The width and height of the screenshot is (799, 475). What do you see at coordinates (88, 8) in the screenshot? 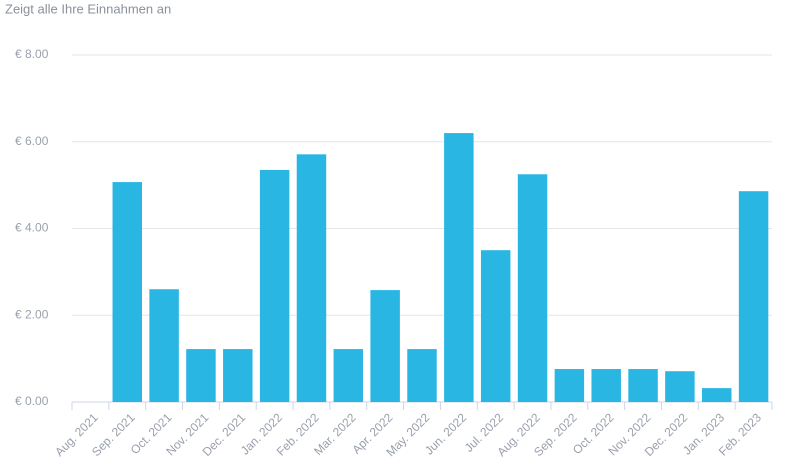
I see `chart-subtitle: Zeigt alle Ihre Einnahmen an` at bounding box center [88, 8].